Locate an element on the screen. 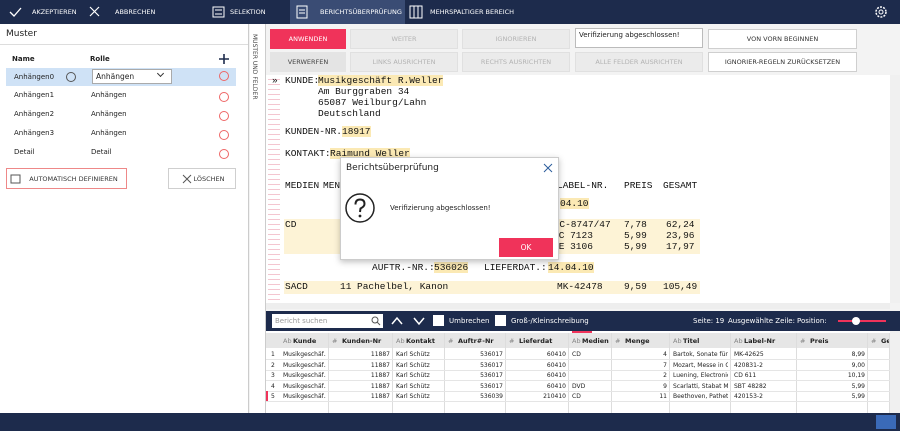 This screenshot has height=431, width=900. discard-button: VERWERFEN is located at coordinates (308, 62).